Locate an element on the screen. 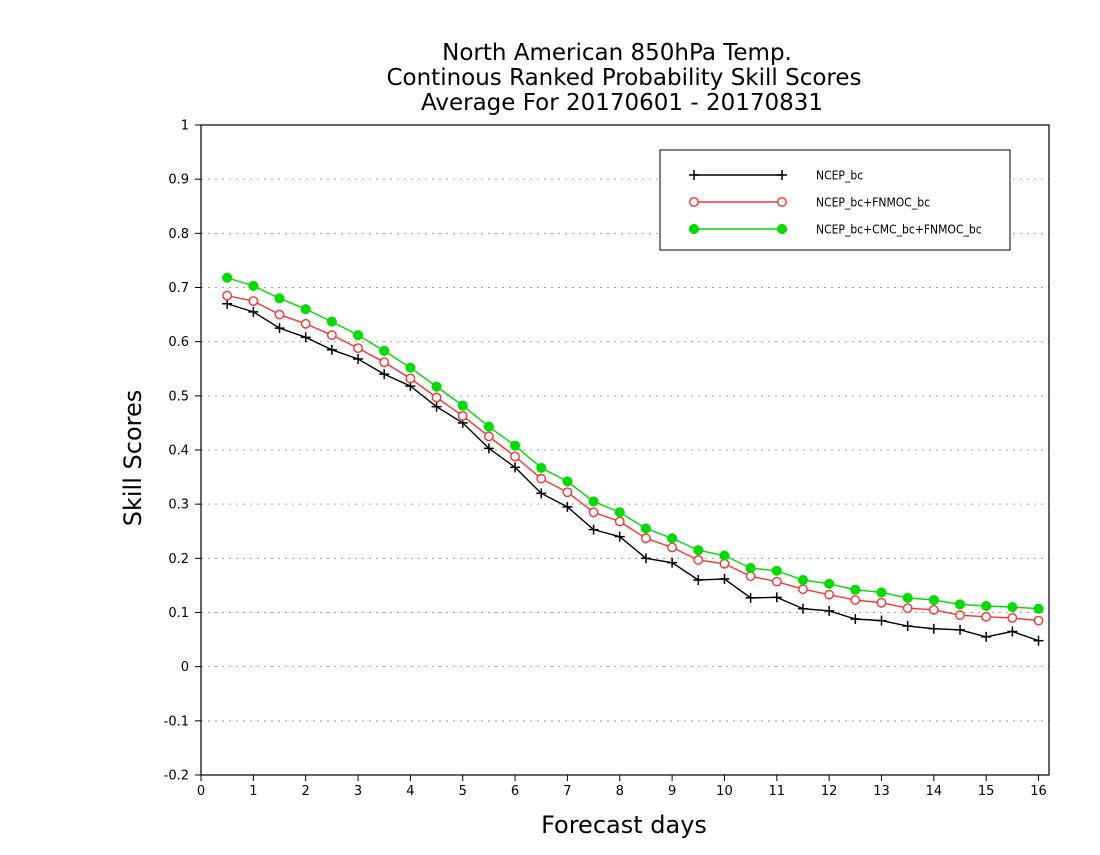  x-tick-label: 3 is located at coordinates (358, 791).